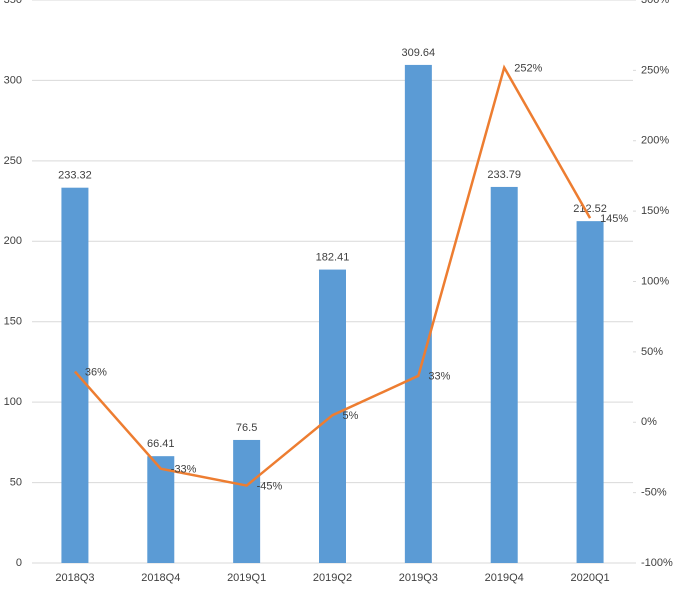 The height and width of the screenshot is (594, 700). Describe the element at coordinates (439, 377) in the screenshot. I see `line-value-label: 33%` at that location.